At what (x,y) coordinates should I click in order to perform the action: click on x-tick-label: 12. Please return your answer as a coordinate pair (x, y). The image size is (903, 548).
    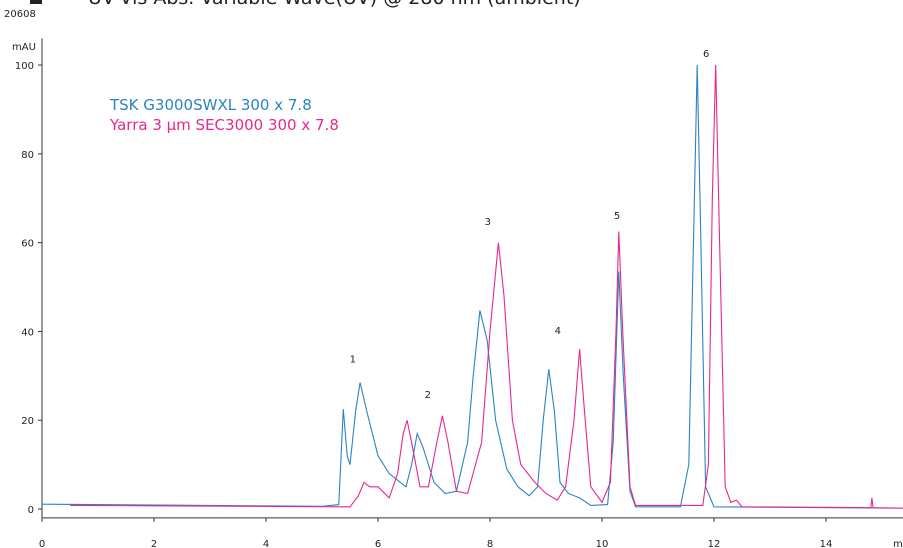
    Looking at the image, I should click on (714, 543).